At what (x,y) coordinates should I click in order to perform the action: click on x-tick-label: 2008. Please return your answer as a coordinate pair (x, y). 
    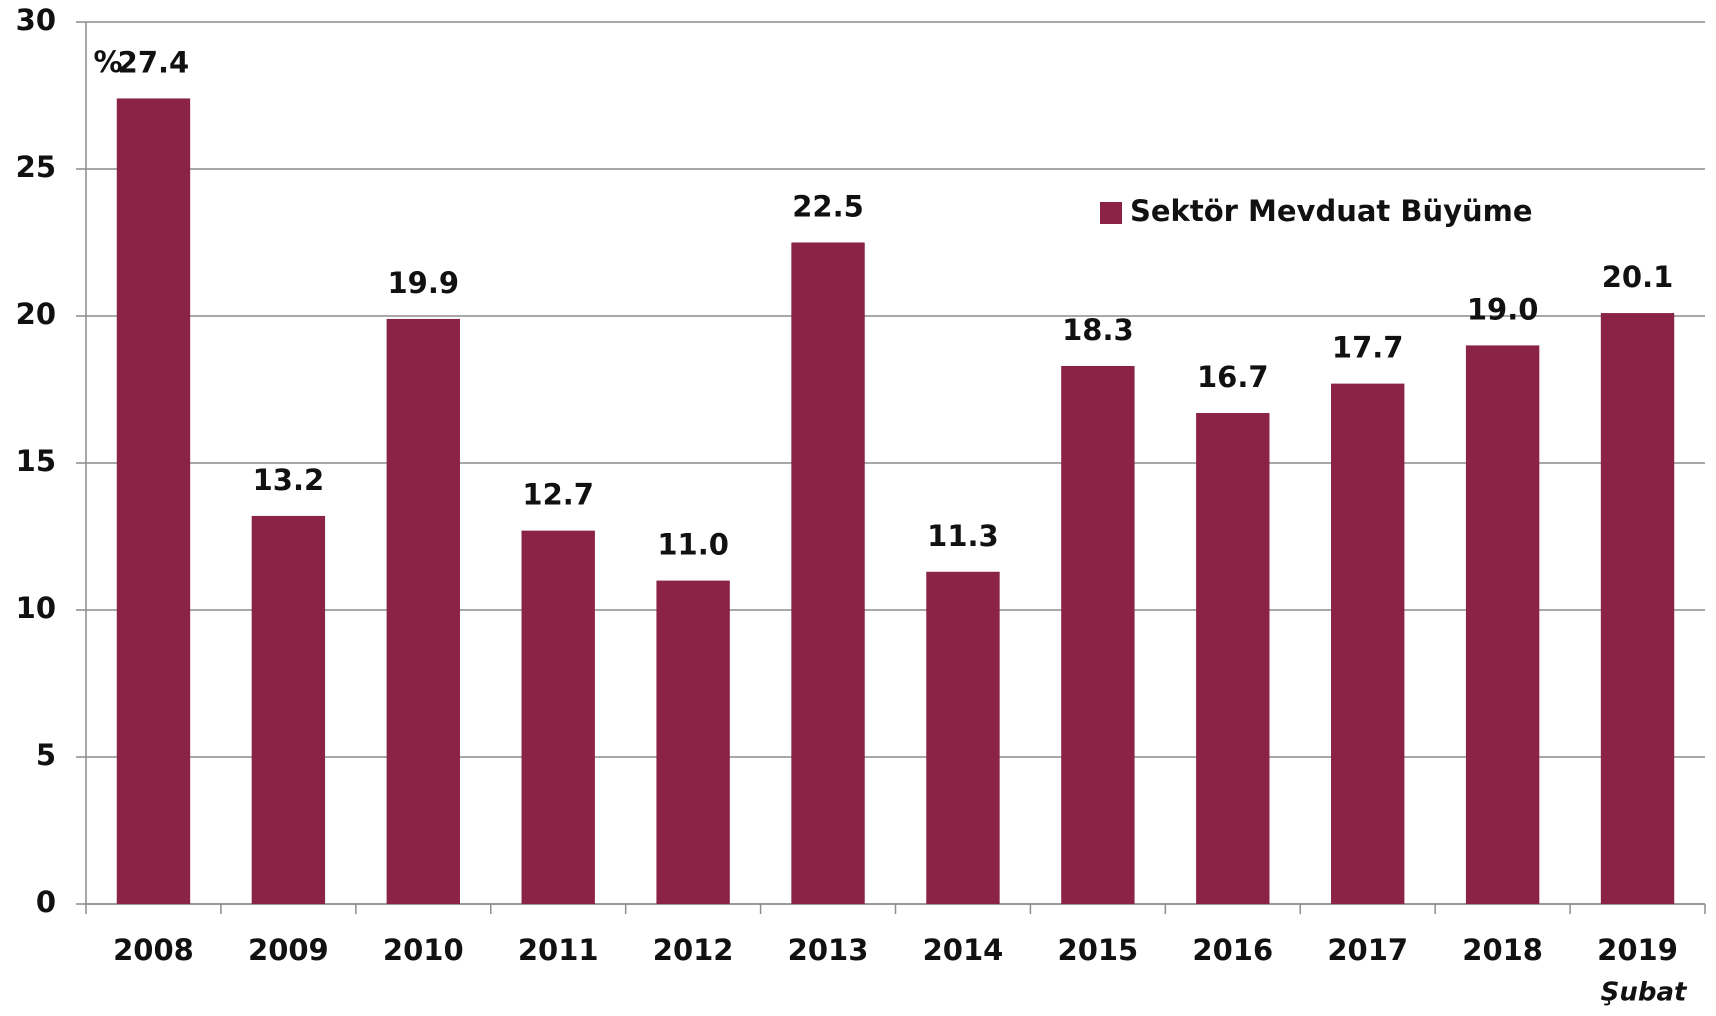
    Looking at the image, I should click on (153, 950).